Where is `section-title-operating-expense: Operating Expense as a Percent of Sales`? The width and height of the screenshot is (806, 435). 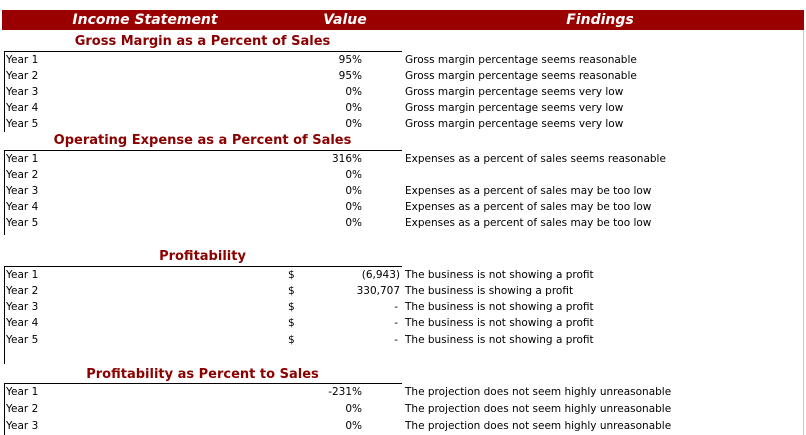 section-title-operating-expense: Operating Expense as a Percent of Sales is located at coordinates (202, 140).